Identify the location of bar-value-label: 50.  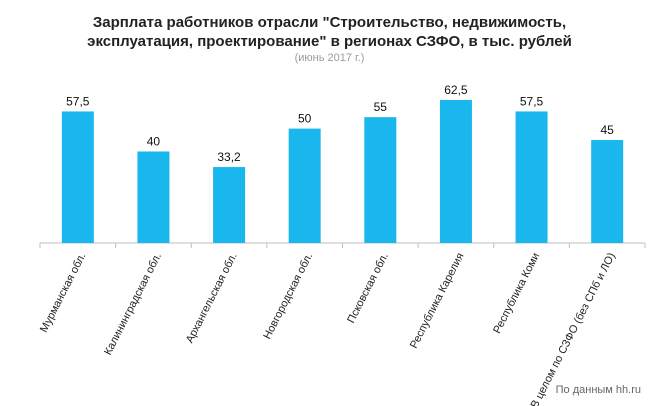
(305, 119).